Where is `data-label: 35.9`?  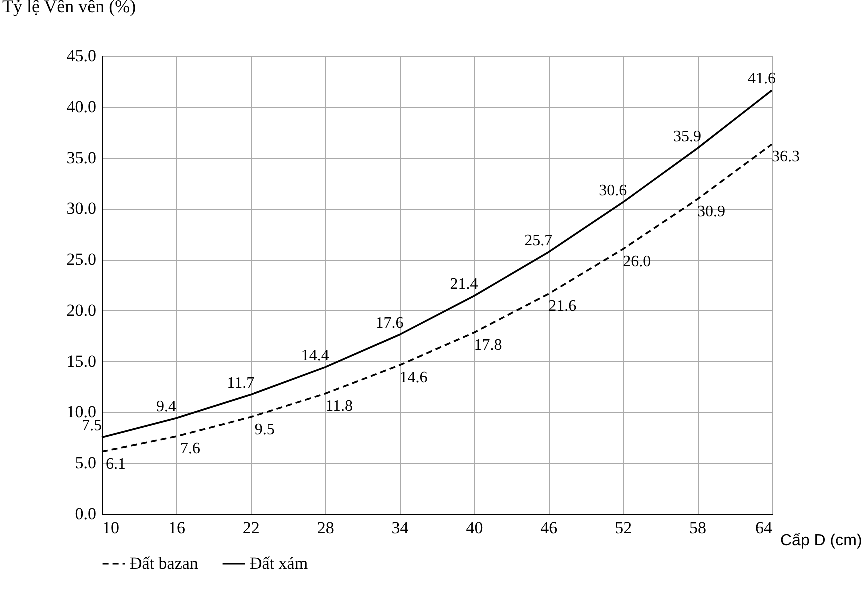 data-label: 35.9 is located at coordinates (688, 137).